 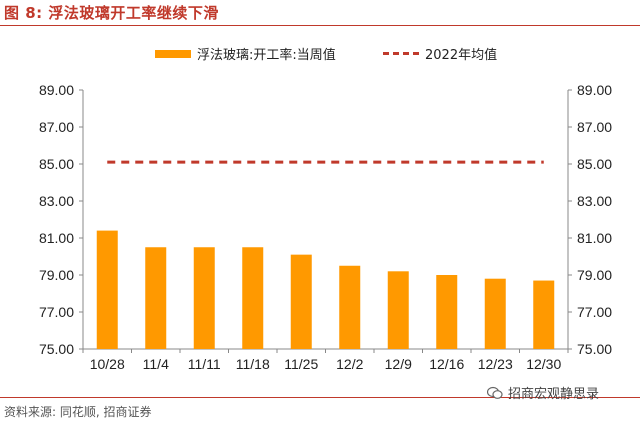 What do you see at coordinates (56, 238) in the screenshot?
I see `y-tick-label-left: 81.00` at bounding box center [56, 238].